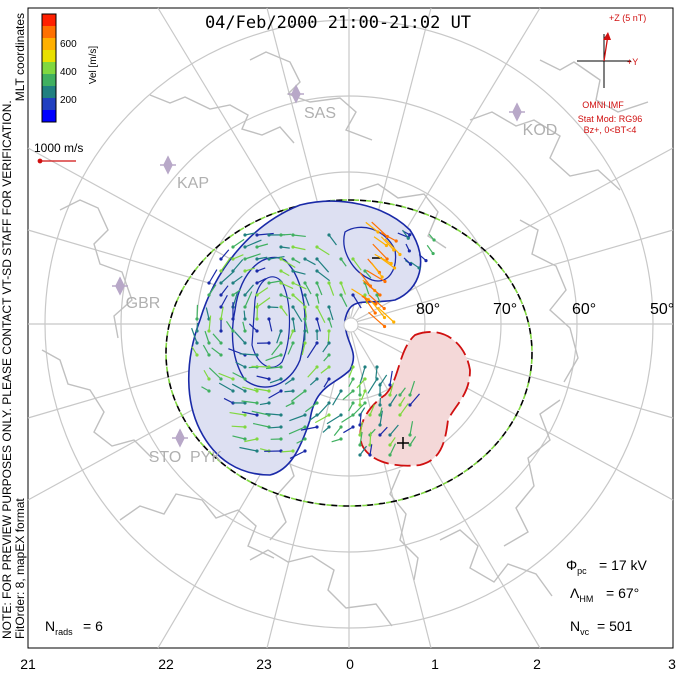 This screenshot has width=680, height=674. I want to click on svg-text: Φpc, so click(576, 566).